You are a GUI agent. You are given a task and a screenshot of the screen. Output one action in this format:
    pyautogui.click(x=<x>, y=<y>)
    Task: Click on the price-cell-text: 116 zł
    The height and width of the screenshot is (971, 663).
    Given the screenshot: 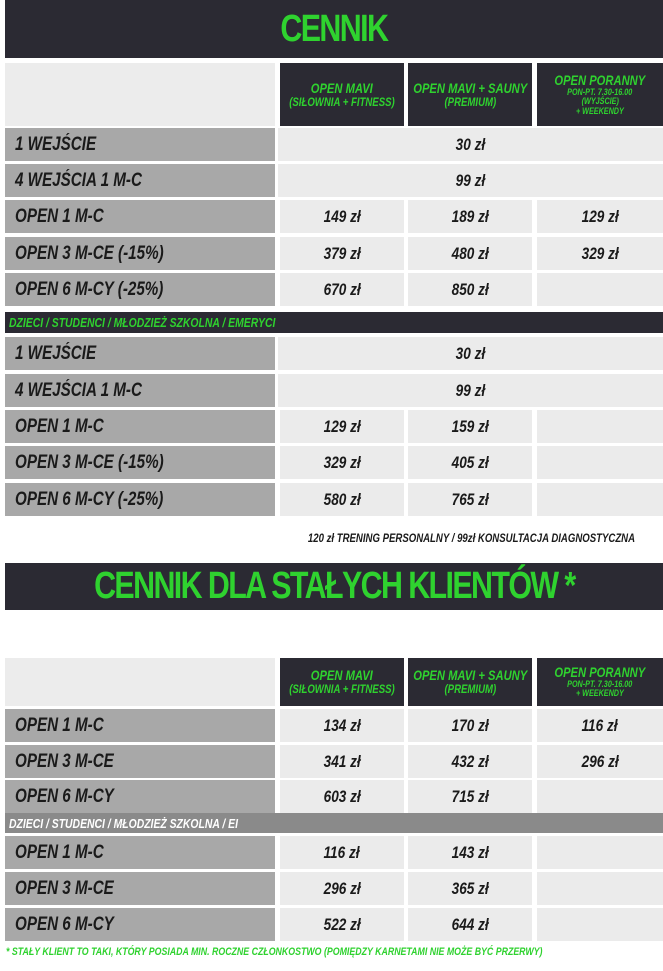 What is the action you would take?
    pyautogui.click(x=600, y=725)
    